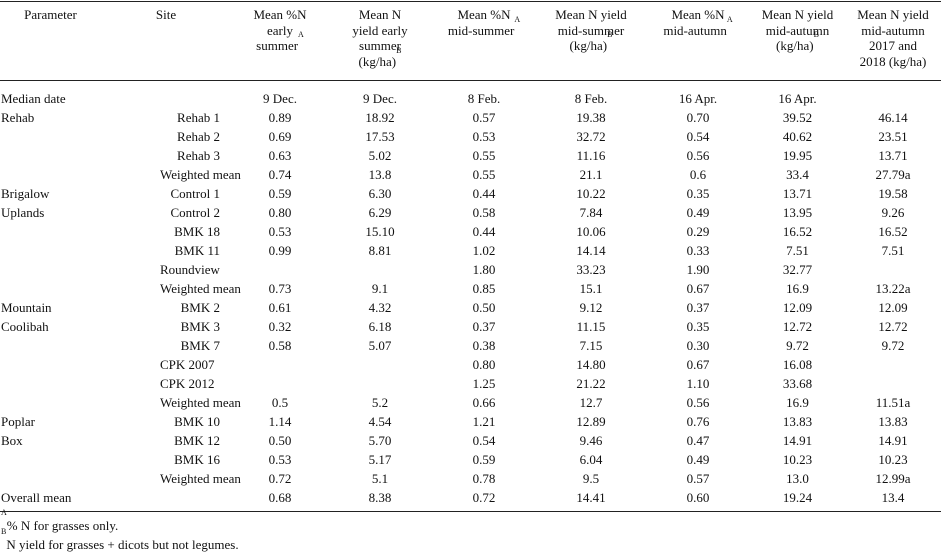  What do you see at coordinates (470, 155) in the screenshot?
I see `table-row: Rehab 3 0.63 5.02 0.55 11.16 0.56 19.95 13.71` at bounding box center [470, 155].